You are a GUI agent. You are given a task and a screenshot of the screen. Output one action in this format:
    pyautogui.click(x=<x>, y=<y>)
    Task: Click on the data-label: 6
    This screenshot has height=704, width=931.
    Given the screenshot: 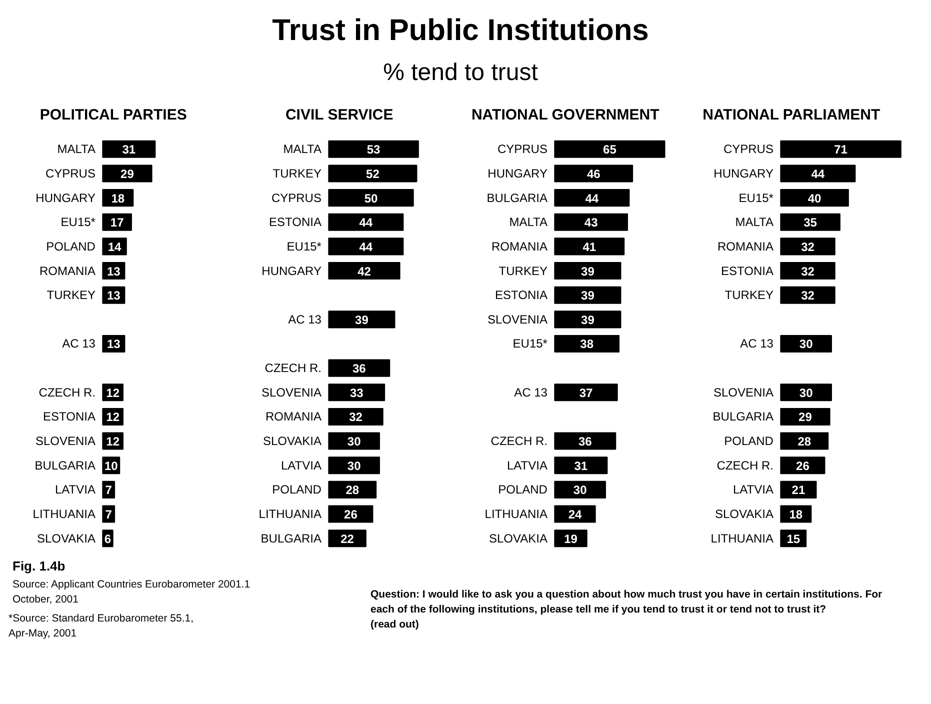 What is the action you would take?
    pyautogui.click(x=108, y=539)
    